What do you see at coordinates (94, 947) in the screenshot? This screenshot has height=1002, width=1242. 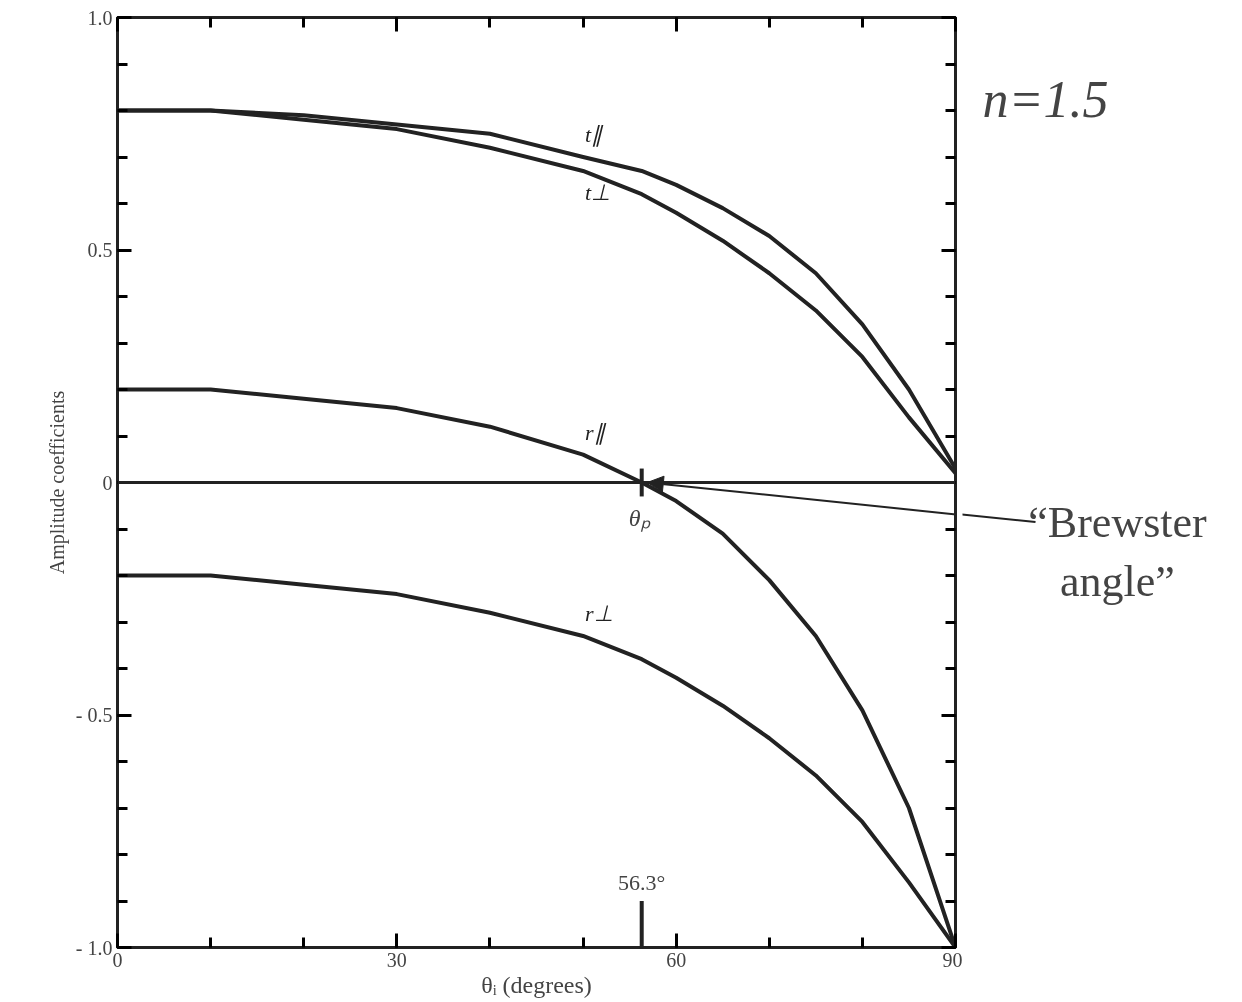 I see `y-tick-label: - 1.0` at bounding box center [94, 947].